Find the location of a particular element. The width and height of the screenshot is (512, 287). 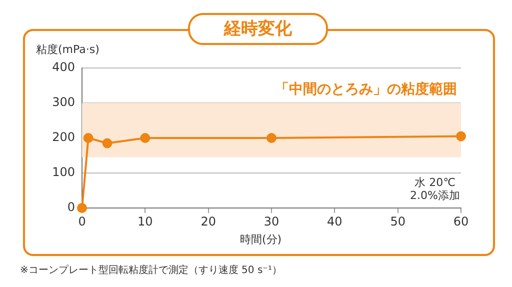

x-tick-label: 0 is located at coordinates (82, 221).